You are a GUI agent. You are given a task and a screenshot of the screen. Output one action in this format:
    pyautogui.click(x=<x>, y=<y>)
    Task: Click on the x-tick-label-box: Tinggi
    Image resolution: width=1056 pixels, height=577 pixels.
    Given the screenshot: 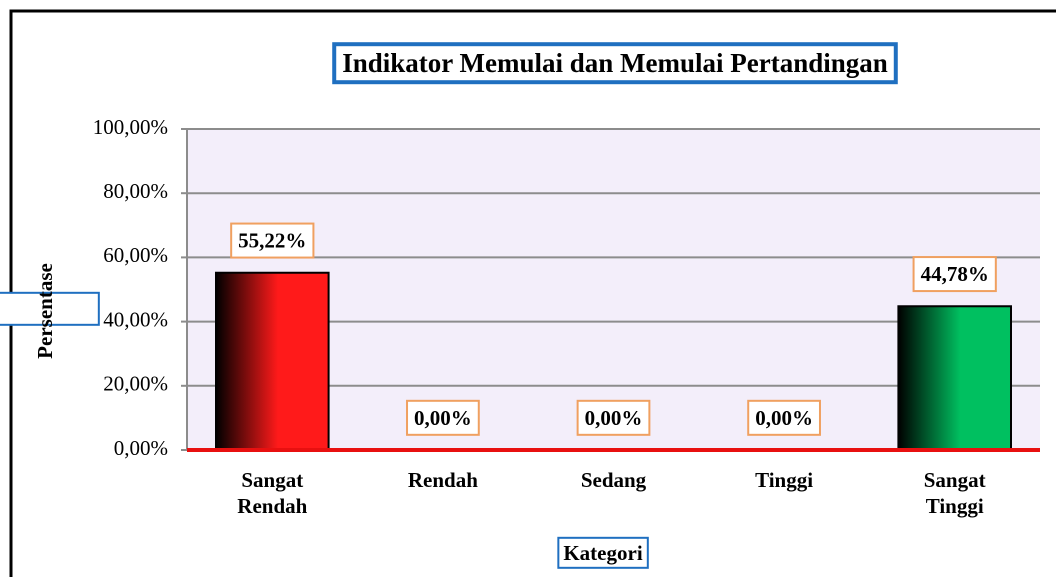 What is the action you would take?
    pyautogui.click(x=784, y=480)
    